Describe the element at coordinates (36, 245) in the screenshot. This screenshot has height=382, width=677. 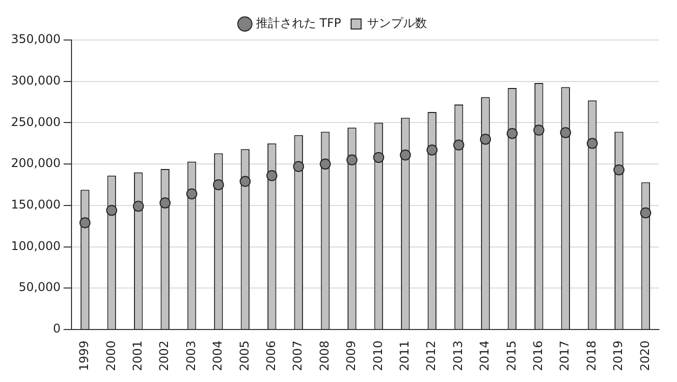
I see `y-tick-label: 100,000` at that location.